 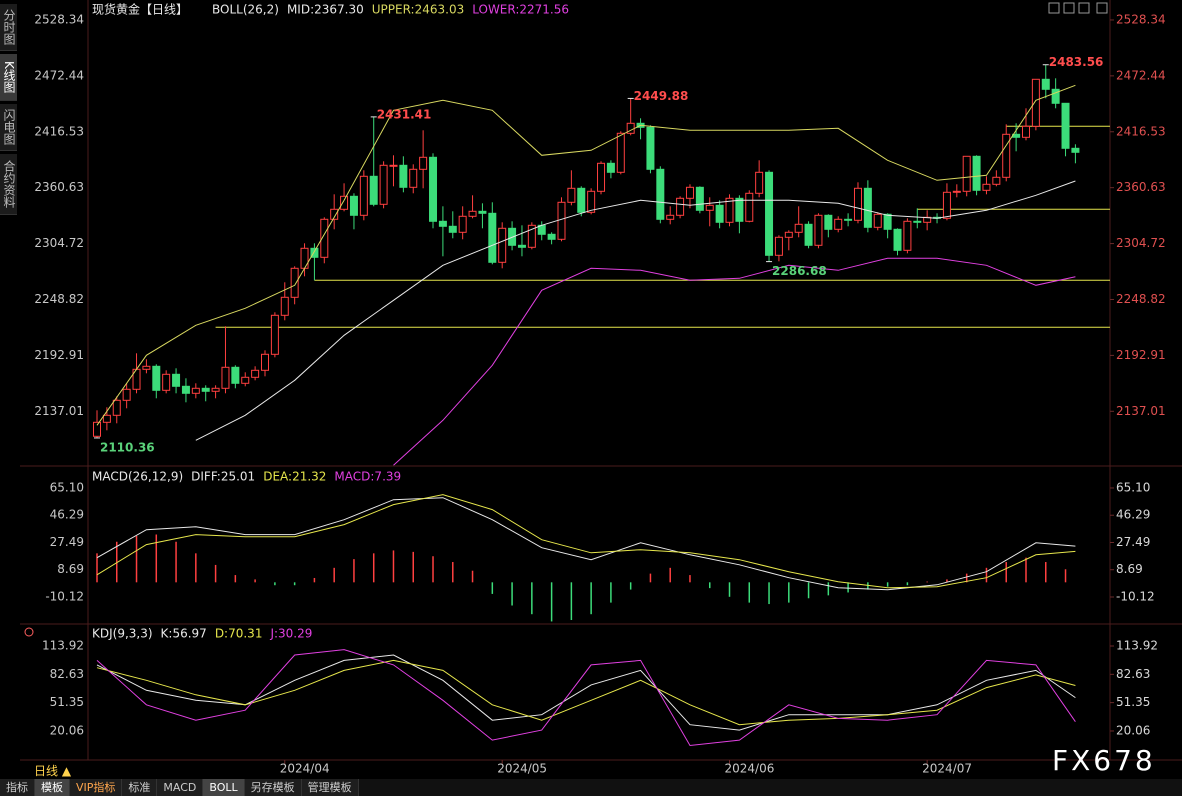 I want to click on period-label: 日线, so click(x=46, y=771).